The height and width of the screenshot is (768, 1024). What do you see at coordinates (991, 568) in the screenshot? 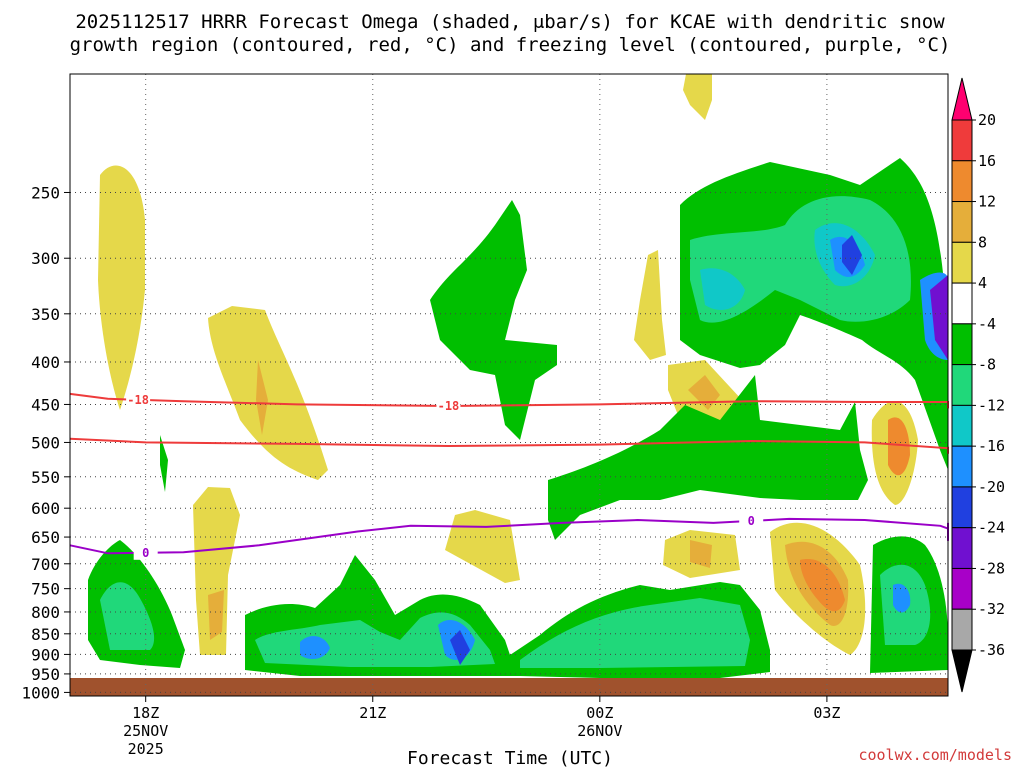
I see `colorbar-label: -28` at bounding box center [991, 568].